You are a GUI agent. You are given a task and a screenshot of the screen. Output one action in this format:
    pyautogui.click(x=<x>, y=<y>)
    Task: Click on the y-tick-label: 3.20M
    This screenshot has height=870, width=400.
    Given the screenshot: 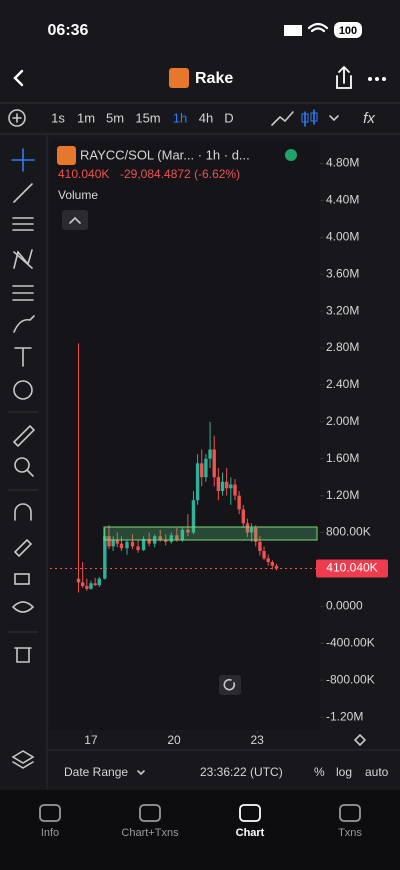 What is the action you would take?
    pyautogui.click(x=342, y=310)
    